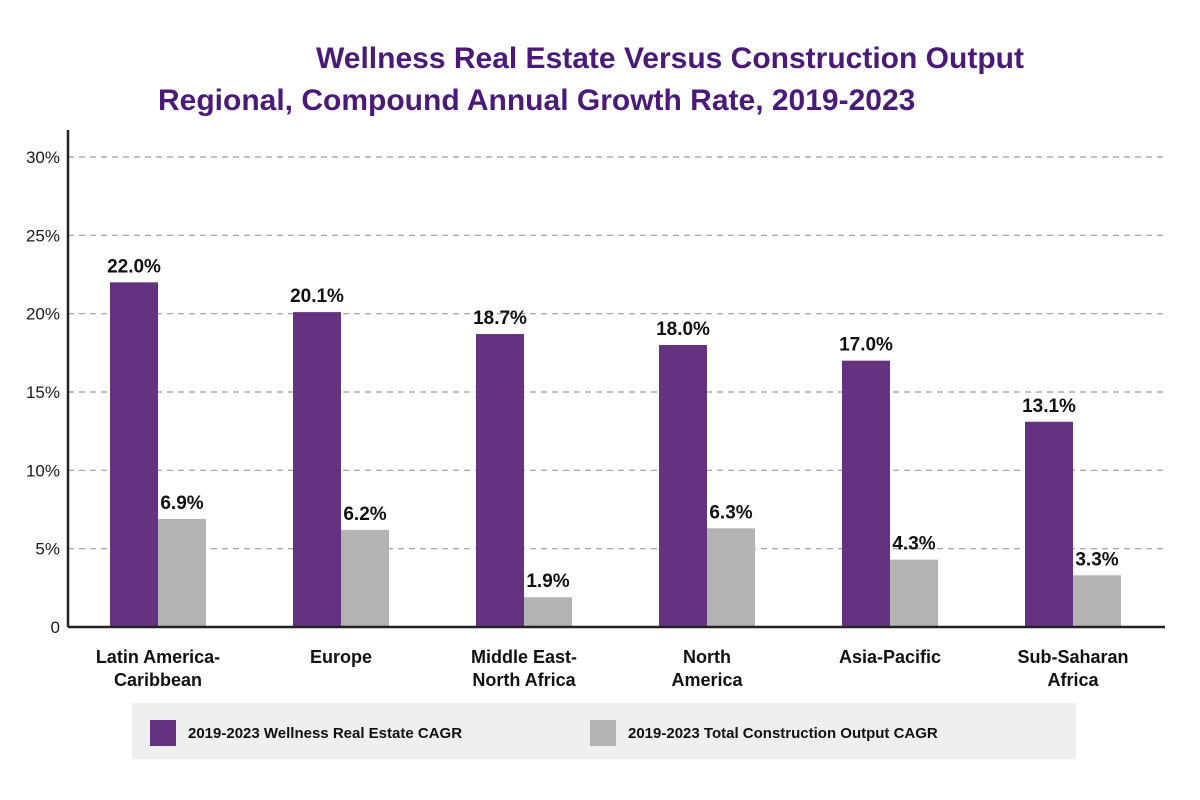 The height and width of the screenshot is (800, 1200). What do you see at coordinates (890, 657) in the screenshot?
I see `x-category-label: Asia-Pacific` at bounding box center [890, 657].